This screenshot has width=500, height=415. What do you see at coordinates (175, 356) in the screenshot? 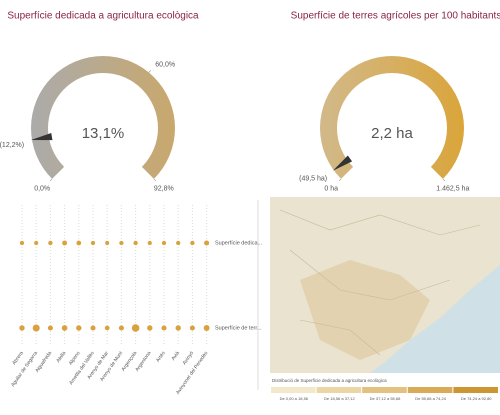
I see `x-tick-label: Avià` at bounding box center [175, 356].